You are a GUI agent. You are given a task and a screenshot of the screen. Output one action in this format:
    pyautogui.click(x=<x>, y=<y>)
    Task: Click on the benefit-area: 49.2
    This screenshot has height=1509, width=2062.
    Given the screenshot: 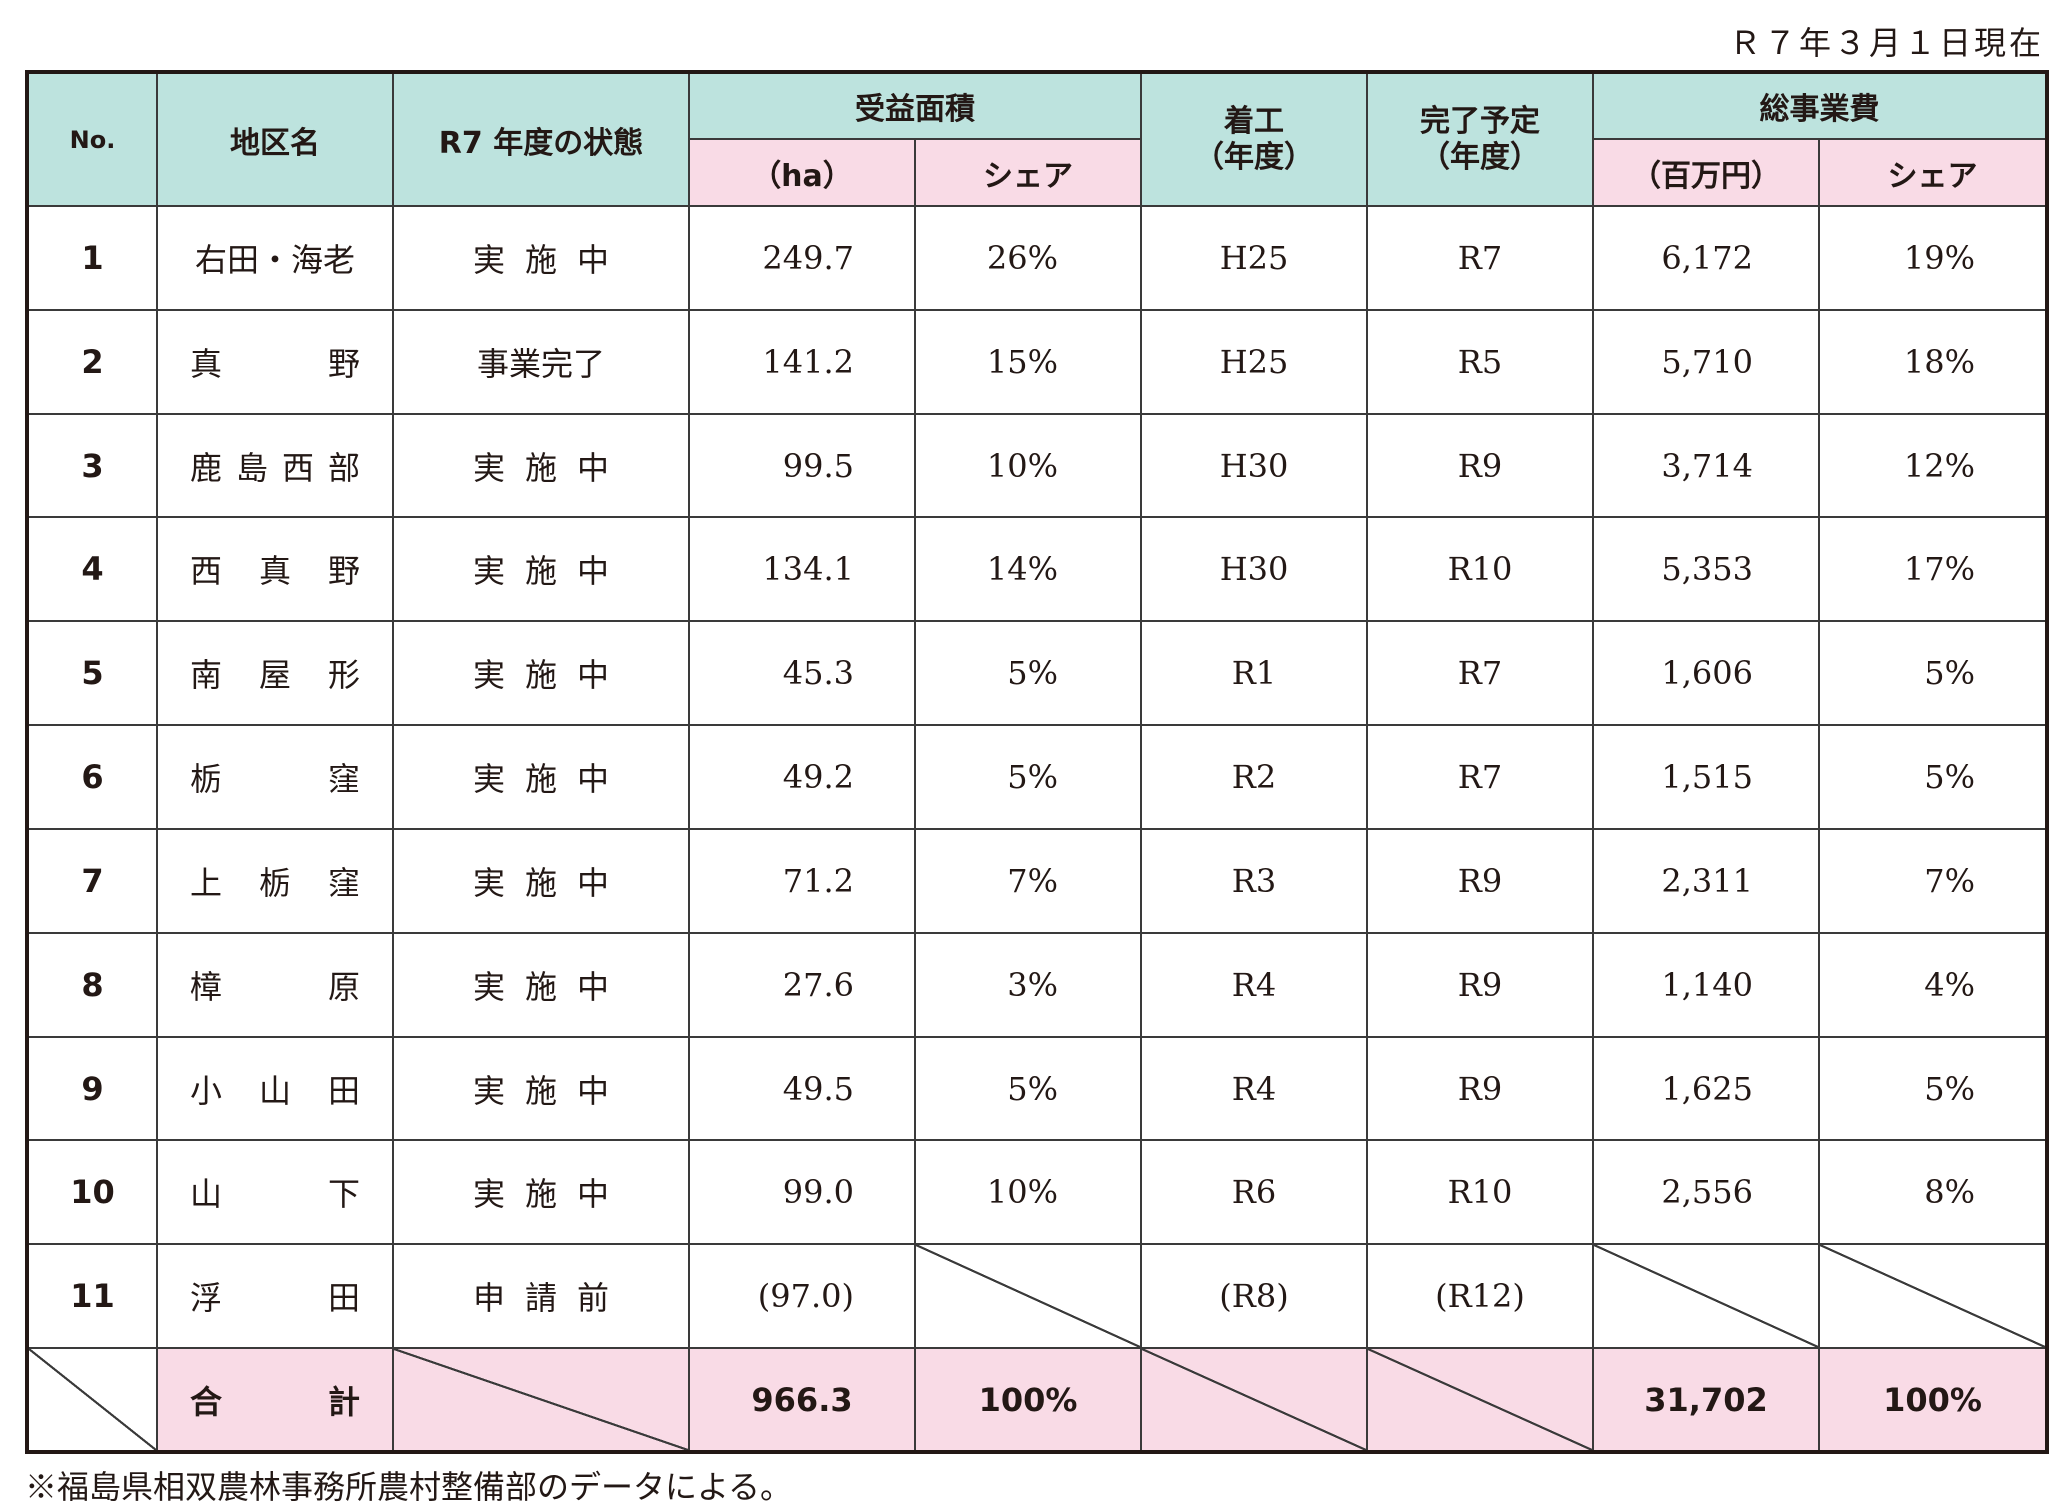 What is the action you would take?
    pyautogui.click(x=802, y=777)
    